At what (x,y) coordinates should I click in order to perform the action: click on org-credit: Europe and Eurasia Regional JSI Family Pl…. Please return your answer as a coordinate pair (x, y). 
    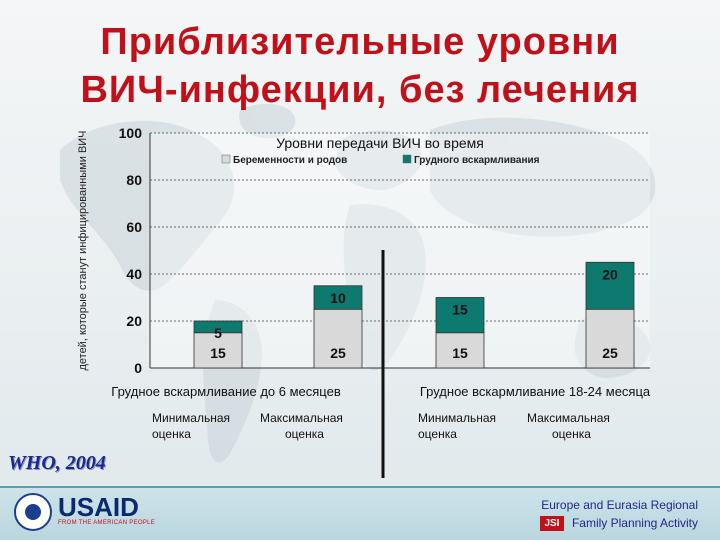
    Looking at the image, I should click on (618, 514).